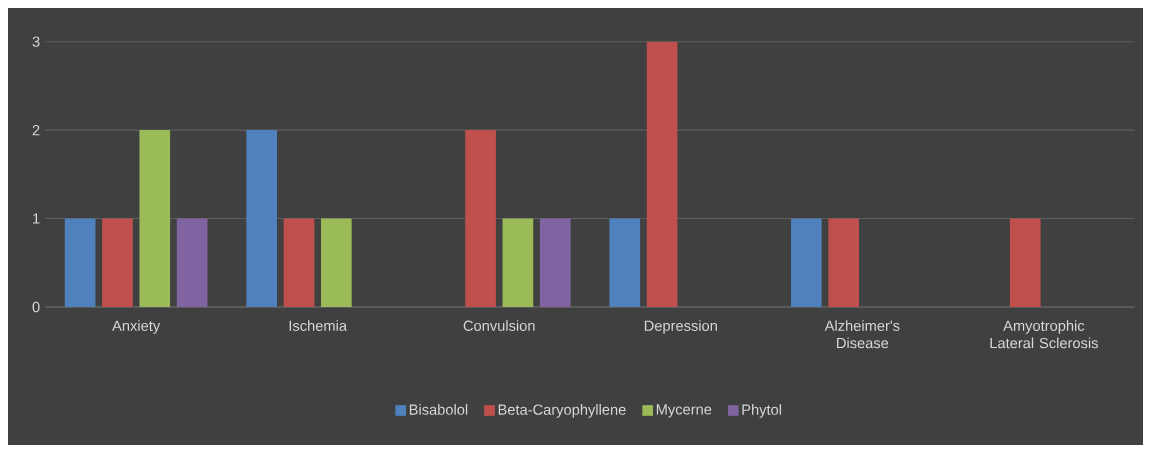  What do you see at coordinates (318, 325) in the screenshot?
I see `x-tick-label: Ischemia` at bounding box center [318, 325].